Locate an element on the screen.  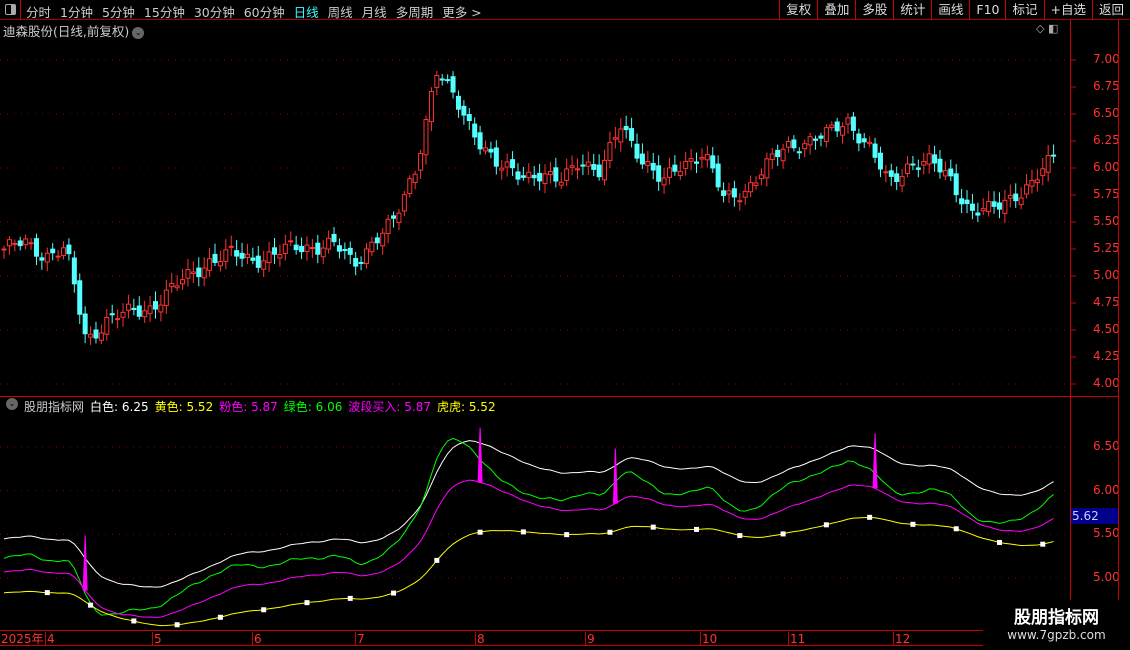
period-tab: 周线 is located at coordinates (340, 12).